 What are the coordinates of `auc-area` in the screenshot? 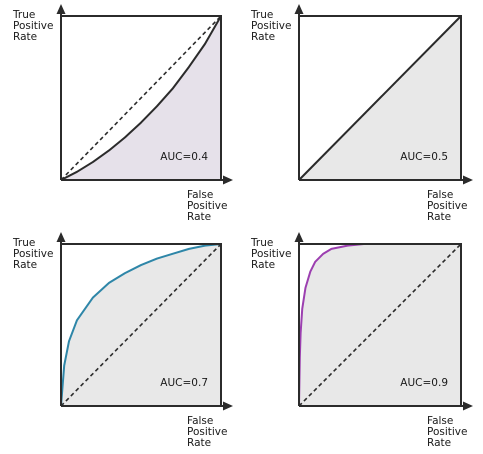 It's located at (141, 98).